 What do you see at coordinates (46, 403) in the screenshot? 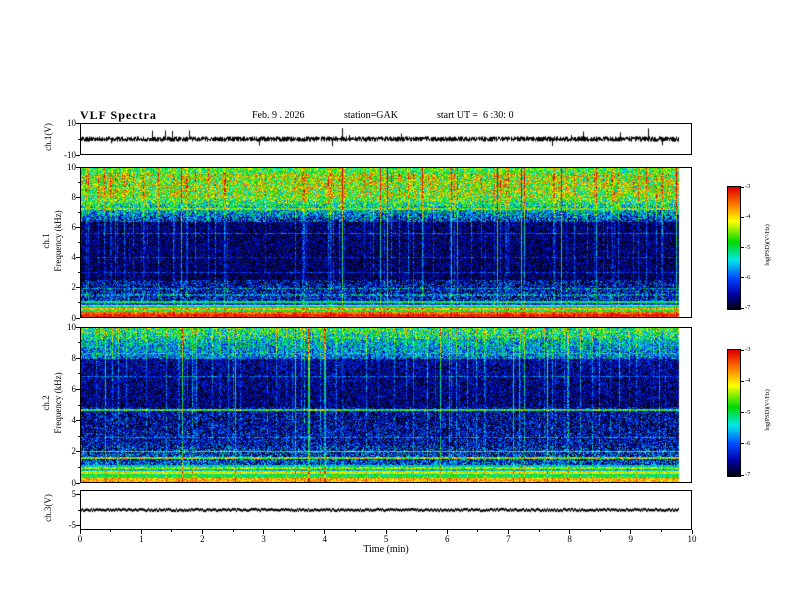
I see `spec2-row-label: ch.2` at bounding box center [46, 403].